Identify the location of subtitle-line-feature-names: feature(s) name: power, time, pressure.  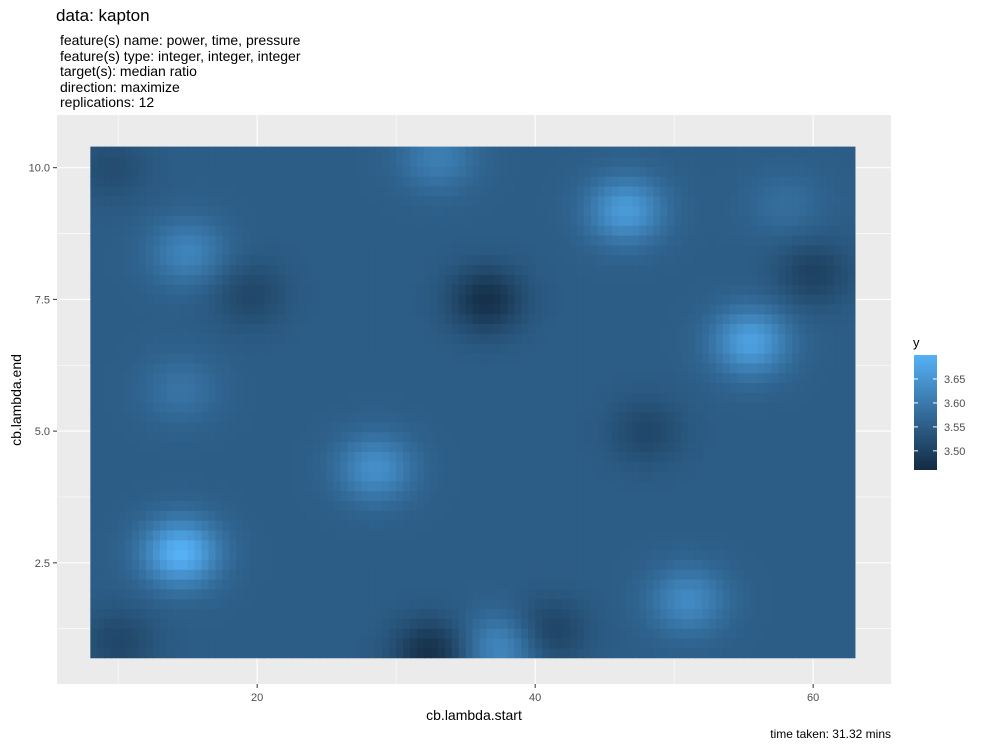
(180, 40).